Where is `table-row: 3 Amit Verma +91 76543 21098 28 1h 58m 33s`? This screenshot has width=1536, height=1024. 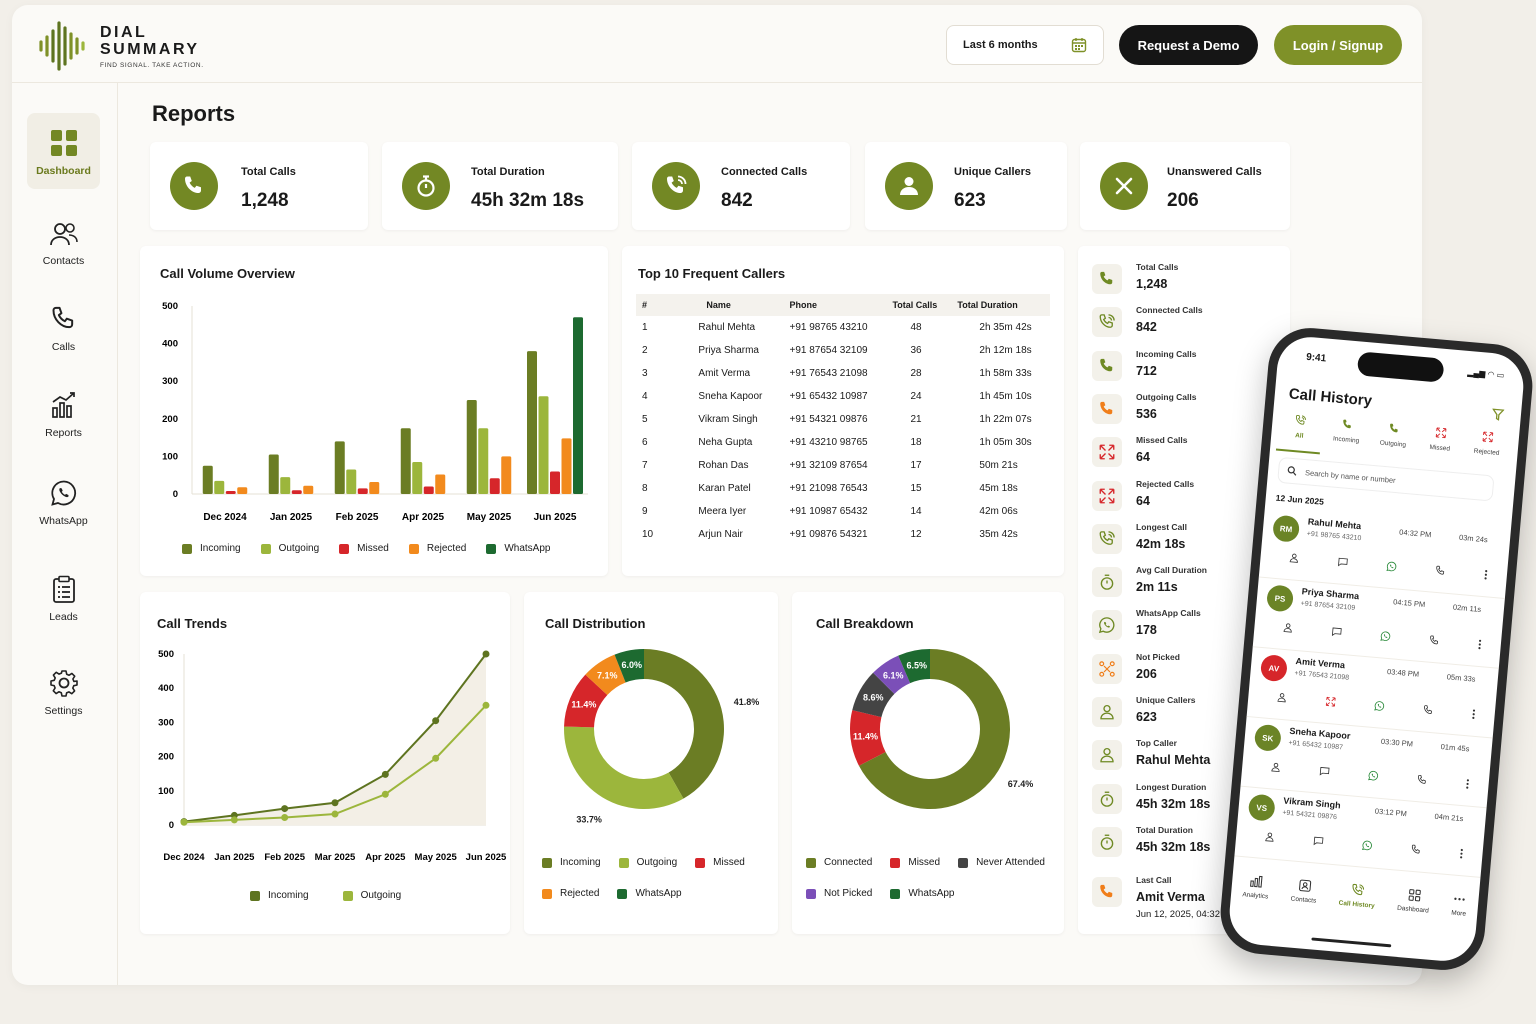 table-row: 3 Amit Verma +91 76543 21098 28 1h 58m 33s is located at coordinates (843, 373).